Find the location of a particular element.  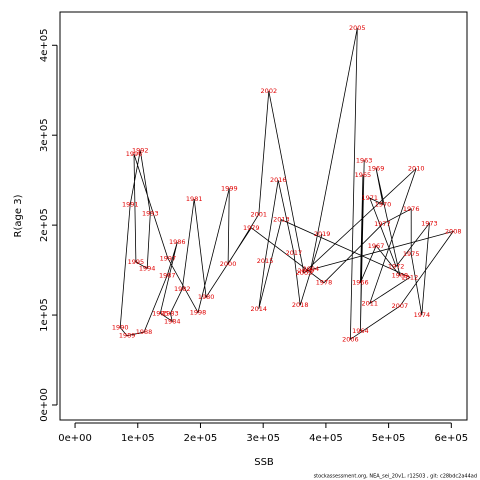

point-label: 2015 is located at coordinates (265, 261).